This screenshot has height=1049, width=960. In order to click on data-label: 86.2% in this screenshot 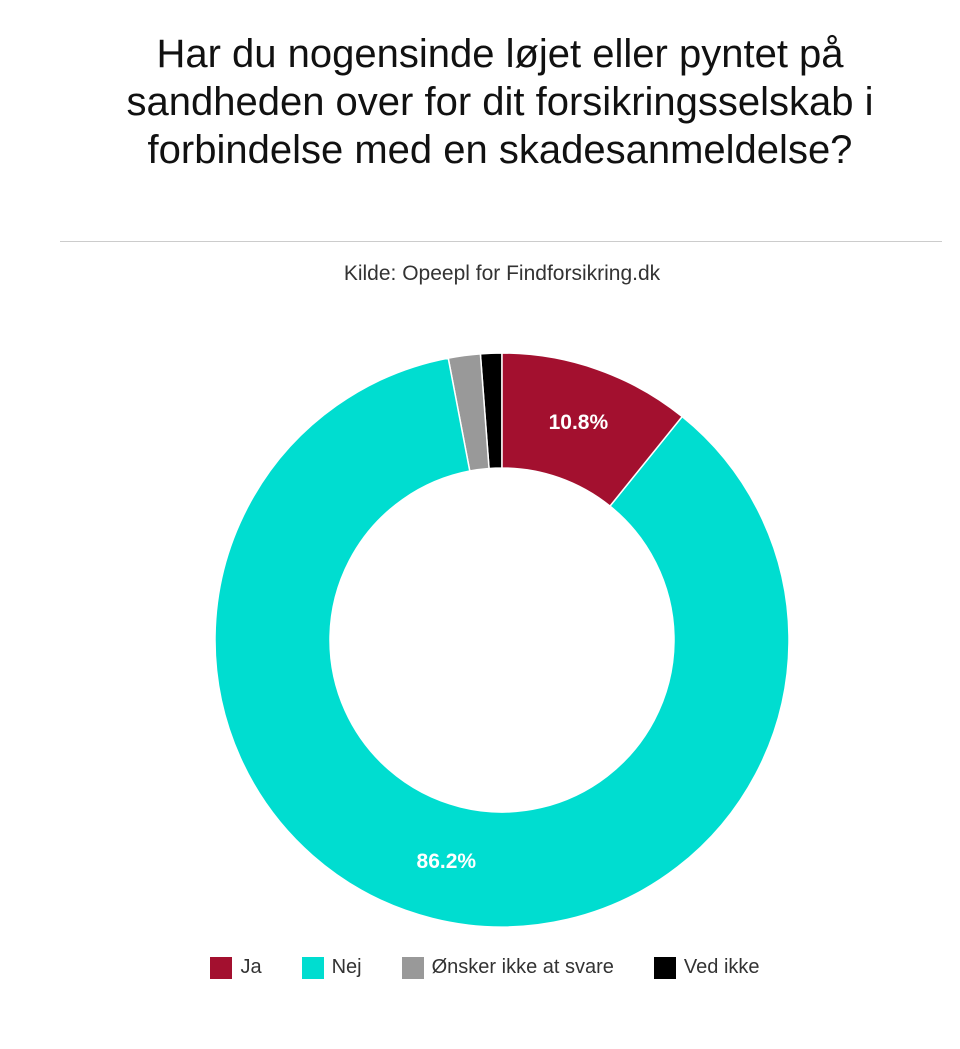, I will do `click(447, 861)`.